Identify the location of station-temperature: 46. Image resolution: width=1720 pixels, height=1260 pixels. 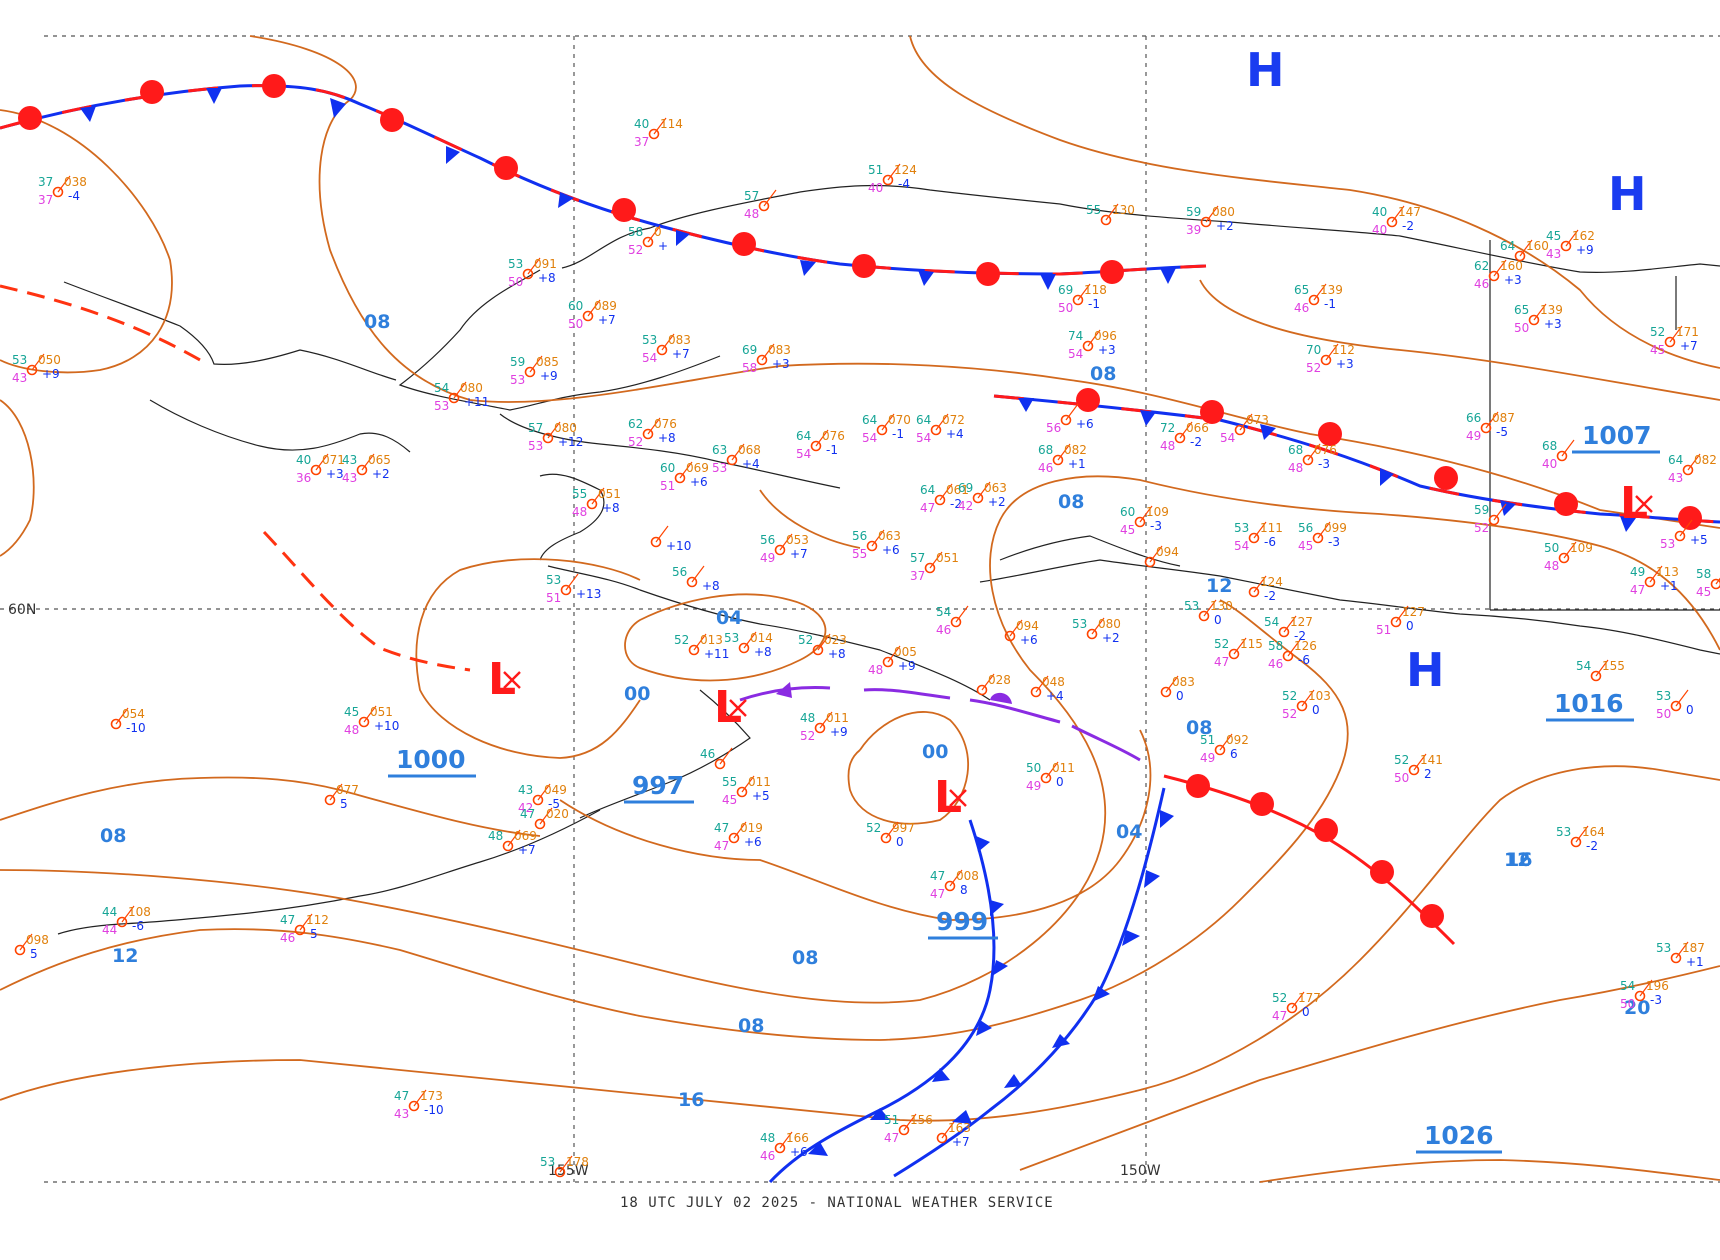
(707, 754).